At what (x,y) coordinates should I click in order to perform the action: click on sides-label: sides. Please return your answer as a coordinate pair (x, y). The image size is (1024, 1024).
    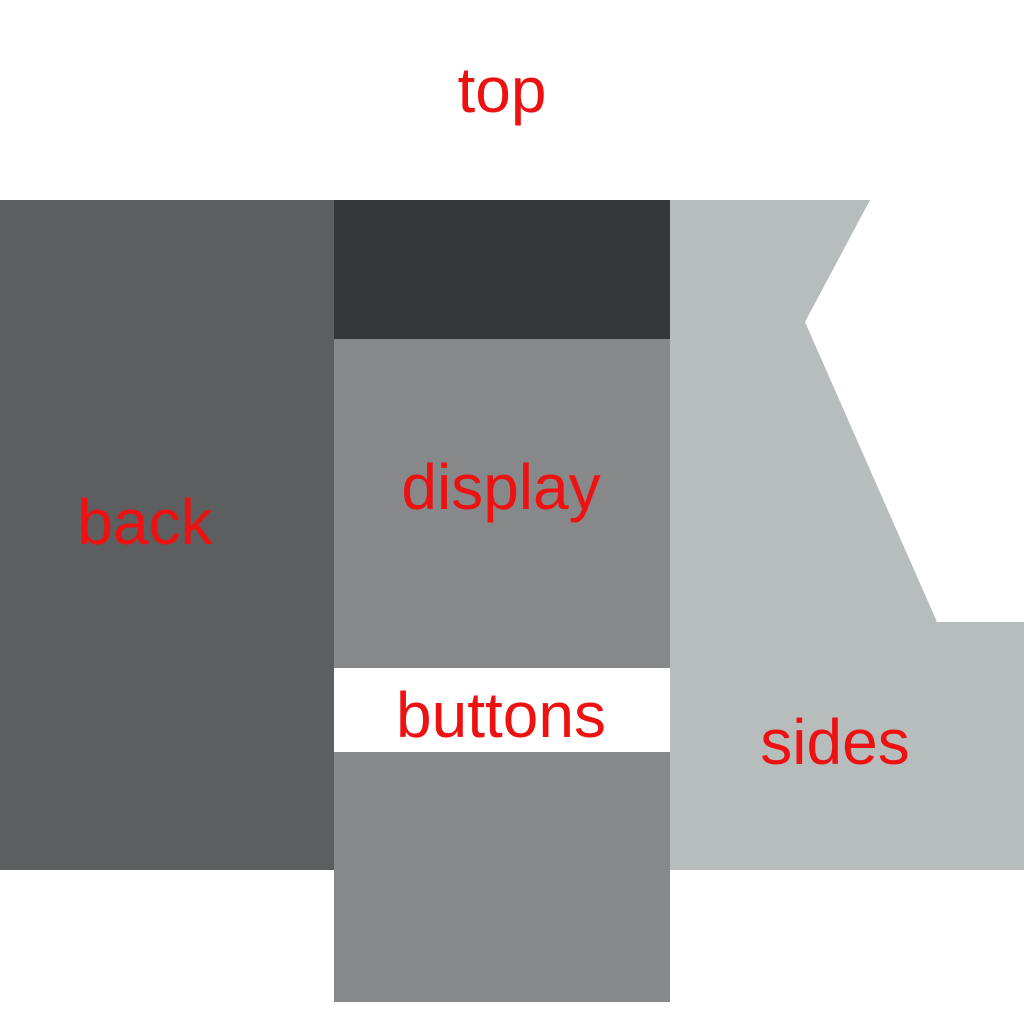
    Looking at the image, I should click on (835, 742).